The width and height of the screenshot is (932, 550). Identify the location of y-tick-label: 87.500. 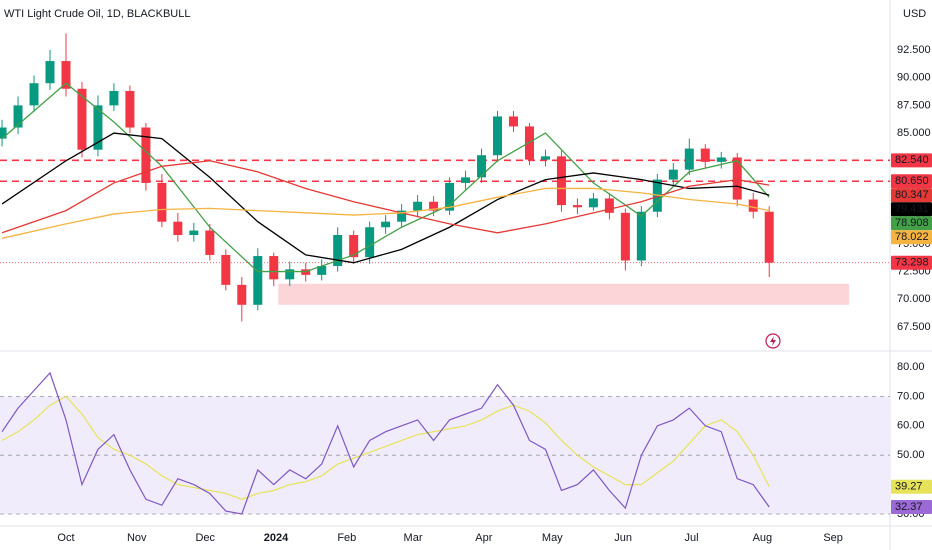
(914, 105).